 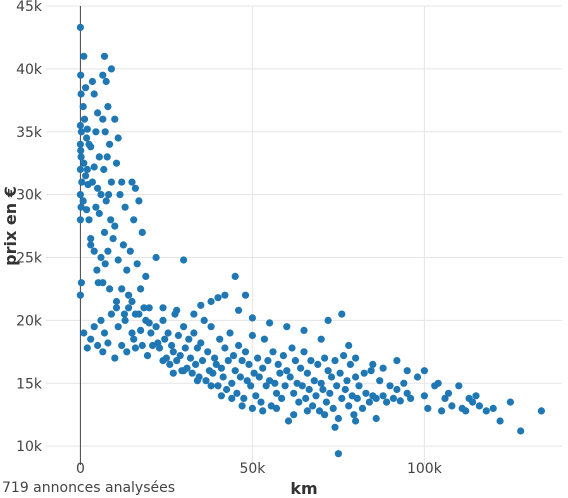 I want to click on y-tick-label: 25k, so click(x=29, y=259).